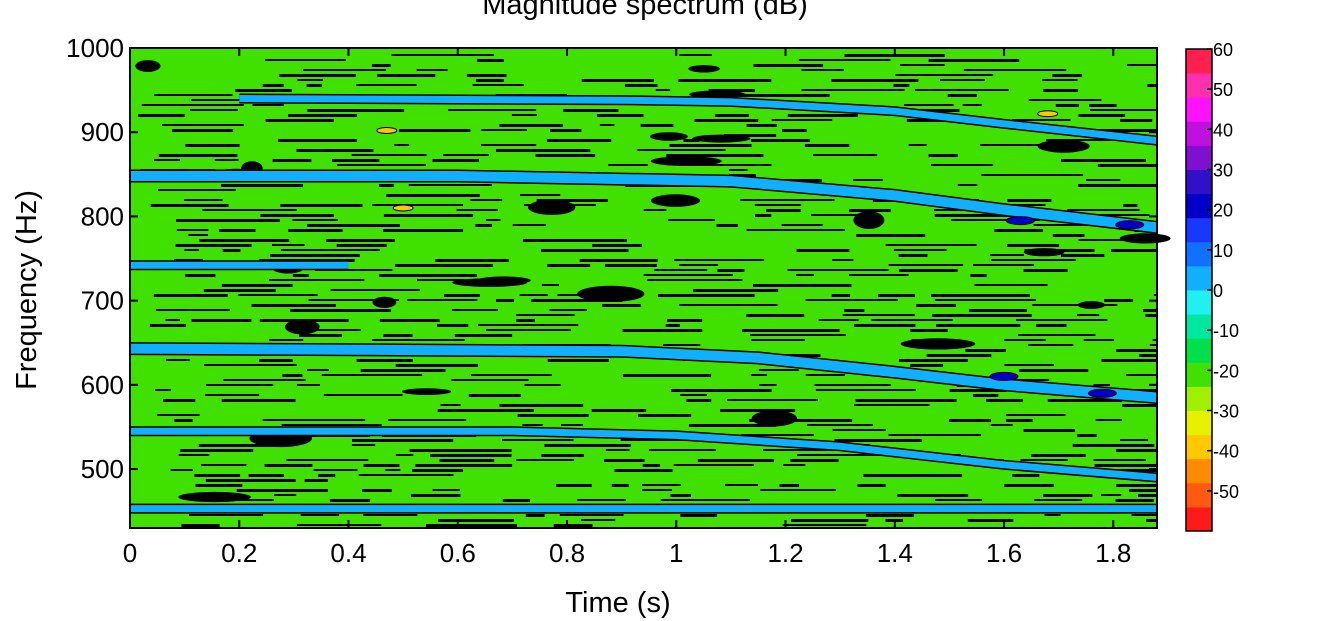 The width and height of the screenshot is (1318, 621). What do you see at coordinates (895, 553) in the screenshot?
I see `x-tick-label: 1.4` at bounding box center [895, 553].